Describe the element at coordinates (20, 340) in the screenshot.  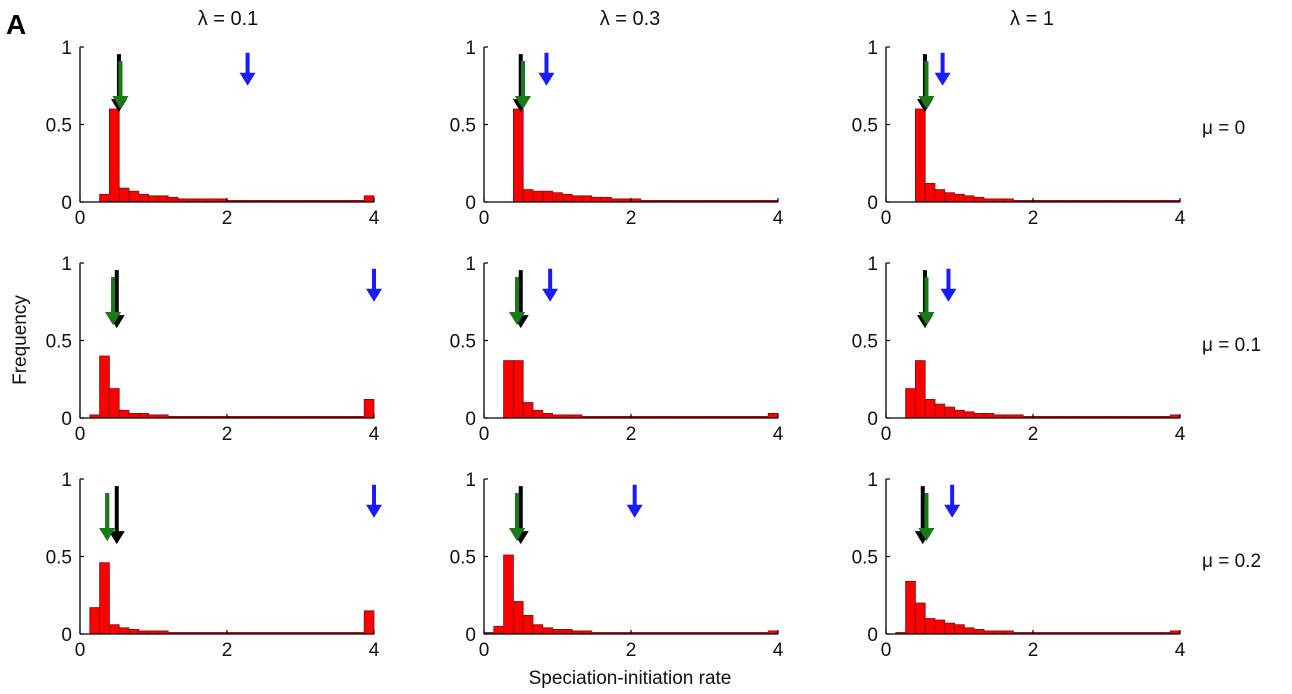
I see `y-axis-label: Frequency` at that location.